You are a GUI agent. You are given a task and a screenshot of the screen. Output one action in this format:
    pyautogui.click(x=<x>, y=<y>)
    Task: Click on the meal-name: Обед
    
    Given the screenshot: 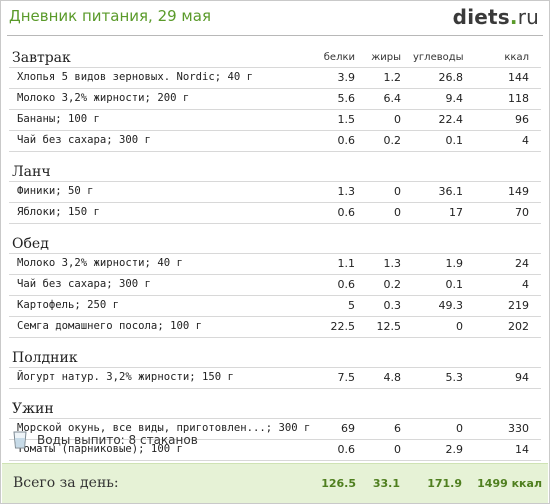 What is the action you would take?
    pyautogui.click(x=30, y=244)
    